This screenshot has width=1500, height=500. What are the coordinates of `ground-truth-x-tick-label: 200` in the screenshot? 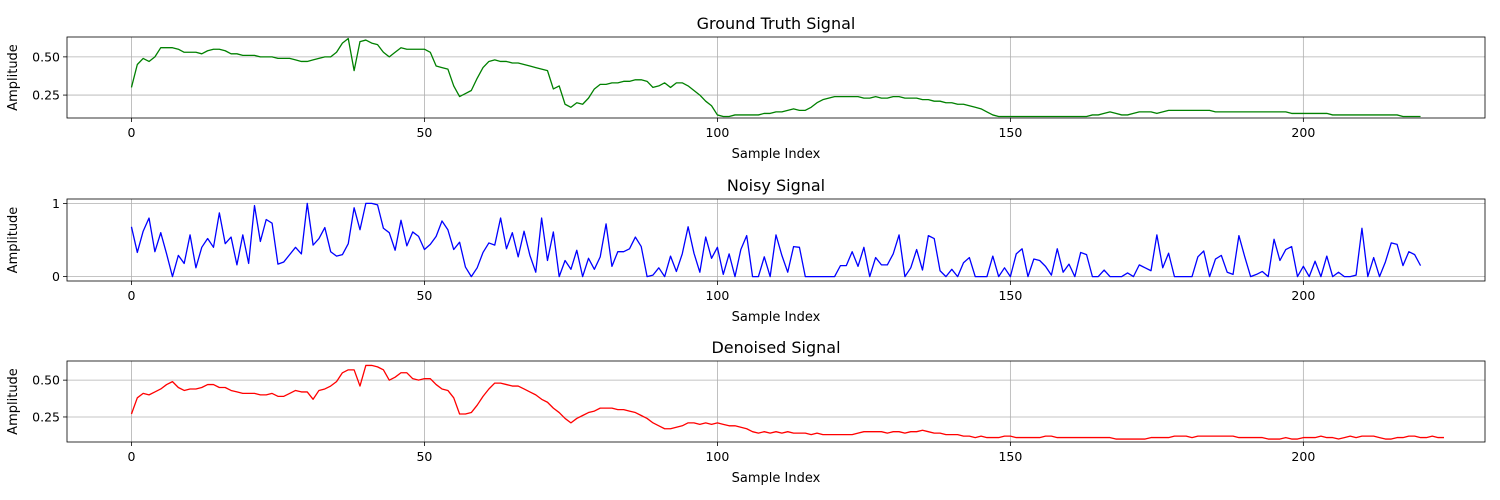 It's located at (1303, 132).